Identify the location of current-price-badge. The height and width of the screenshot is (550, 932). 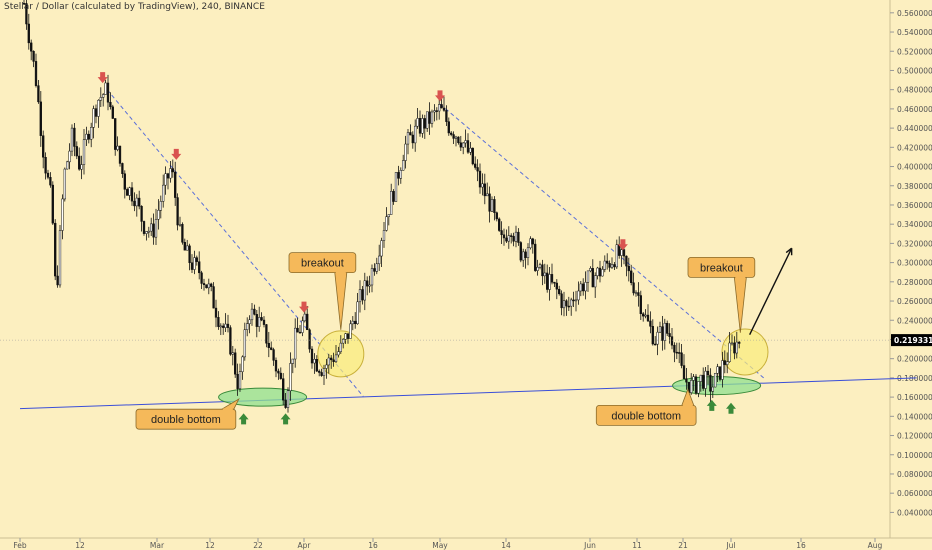
(911, 340).